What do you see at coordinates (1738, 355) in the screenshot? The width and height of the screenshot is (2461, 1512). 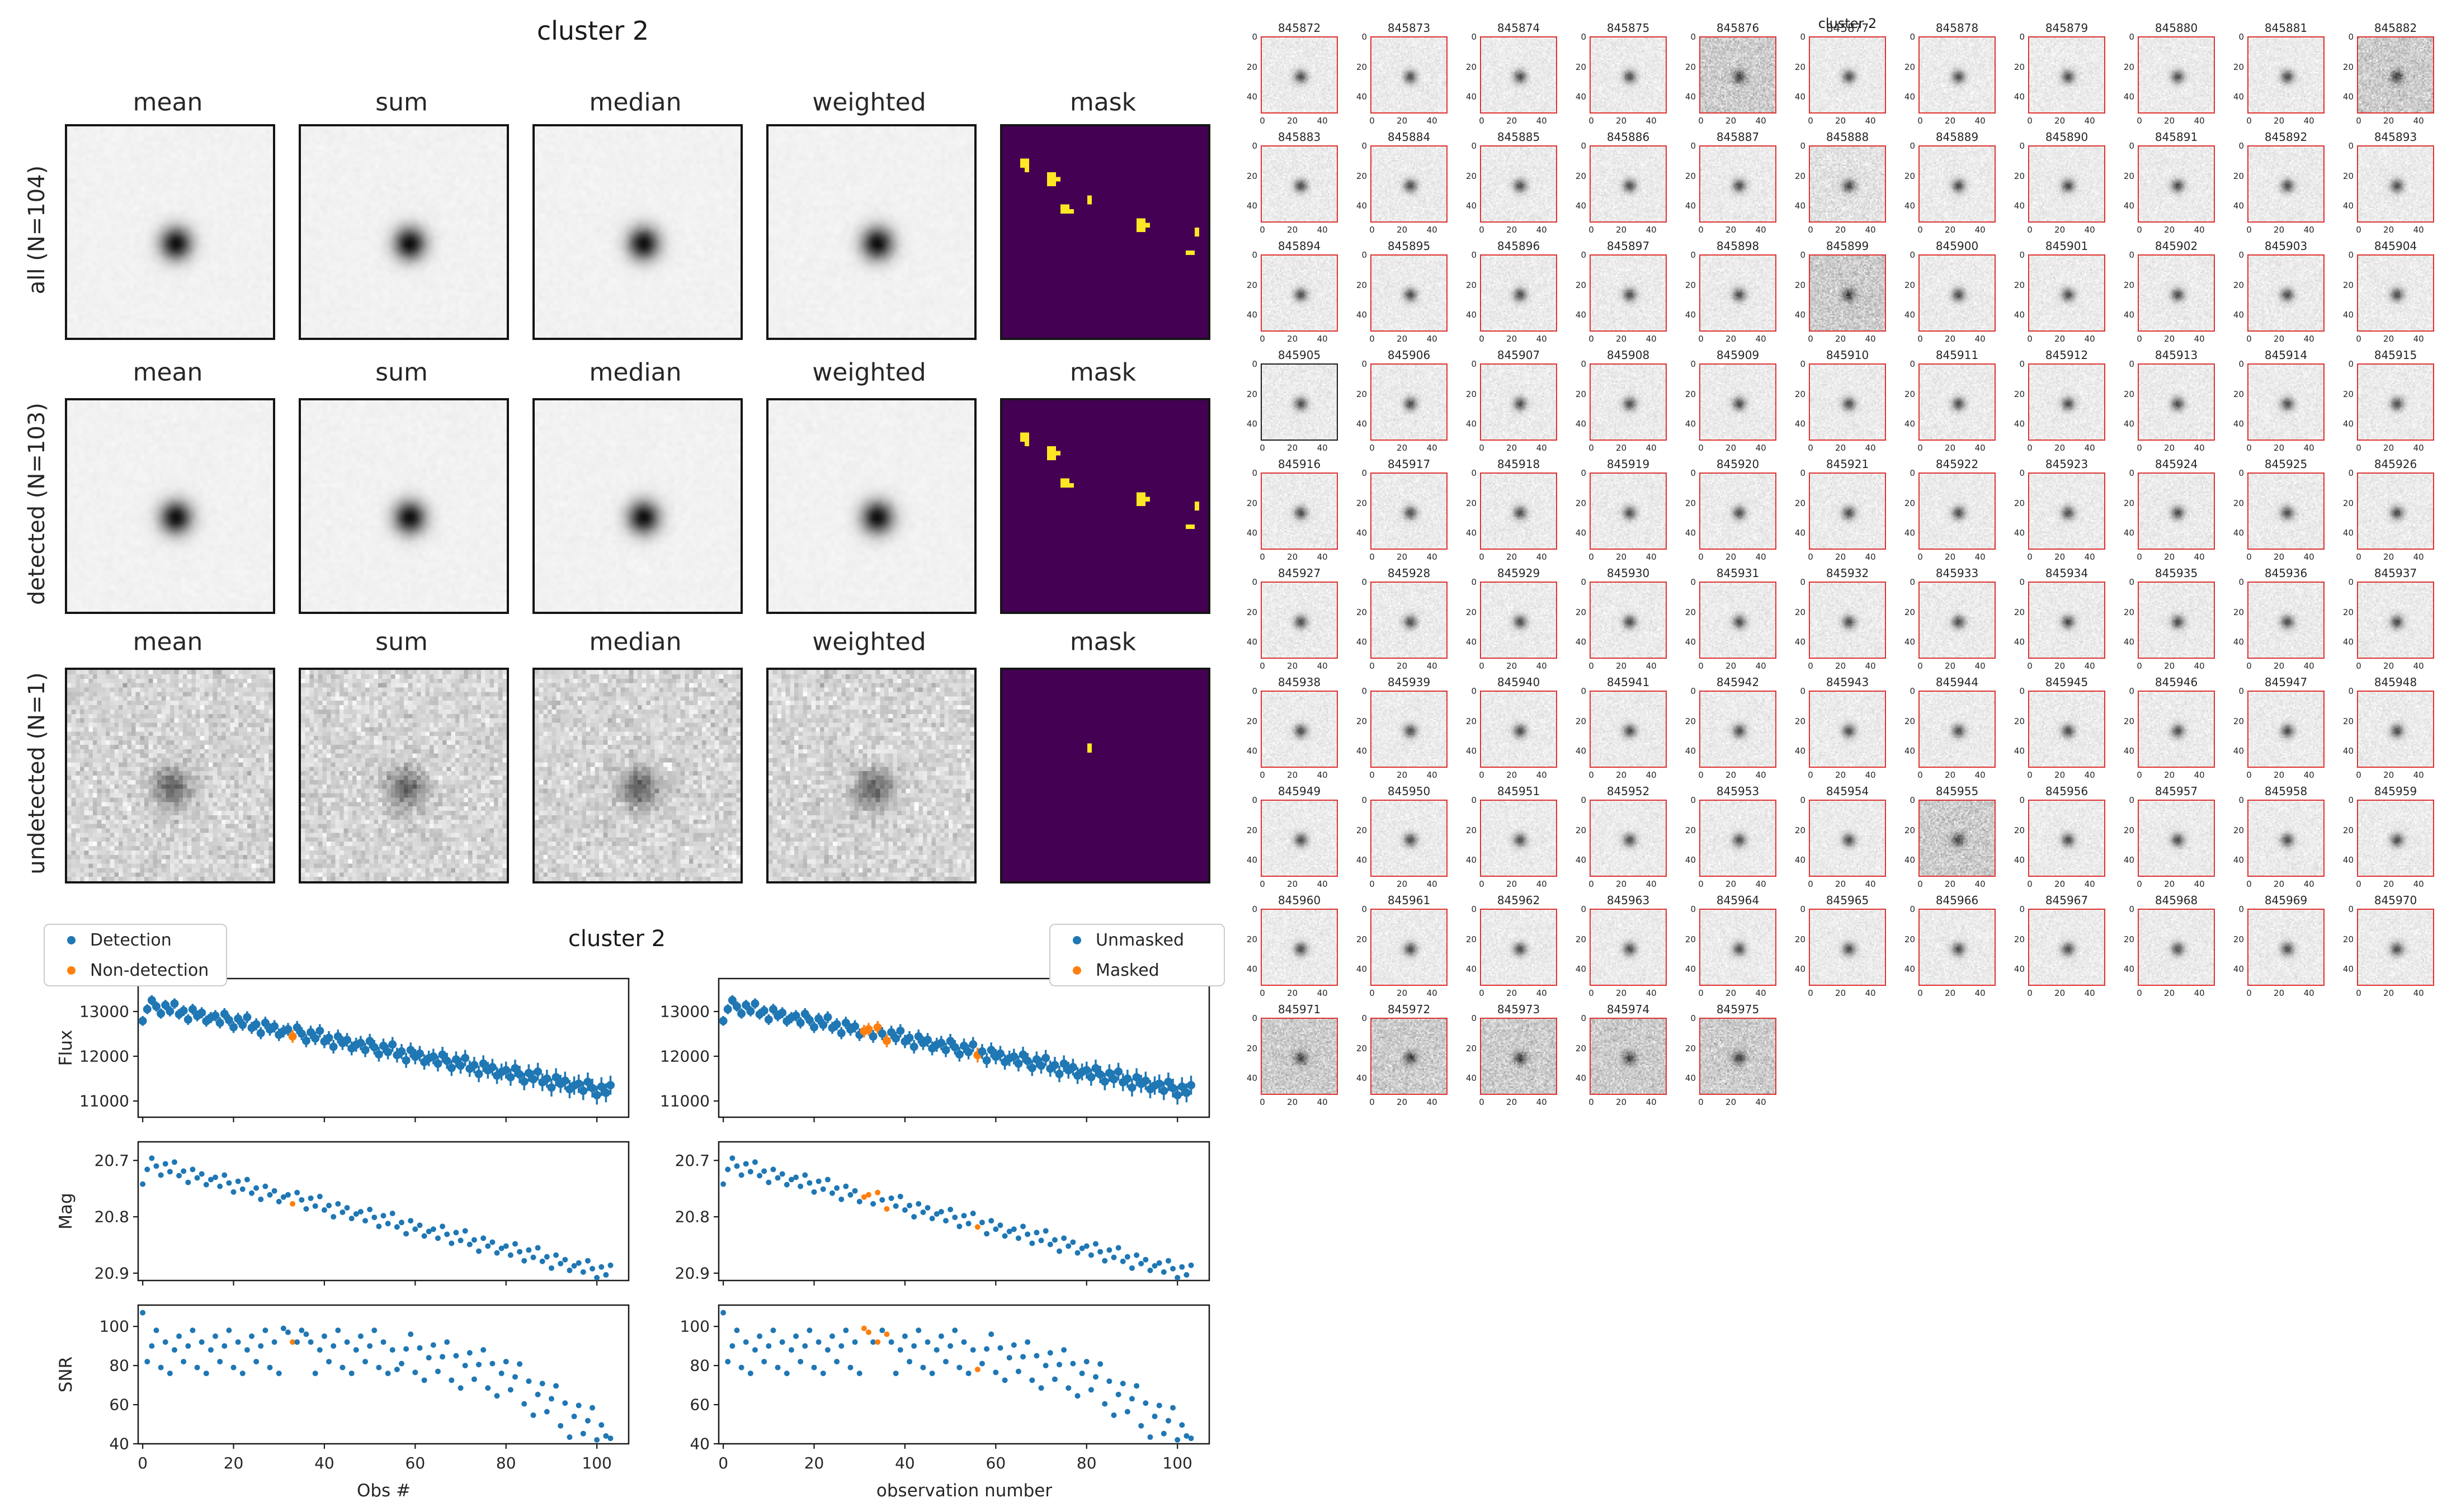 I see `stamp-id-label: 845909` at bounding box center [1738, 355].